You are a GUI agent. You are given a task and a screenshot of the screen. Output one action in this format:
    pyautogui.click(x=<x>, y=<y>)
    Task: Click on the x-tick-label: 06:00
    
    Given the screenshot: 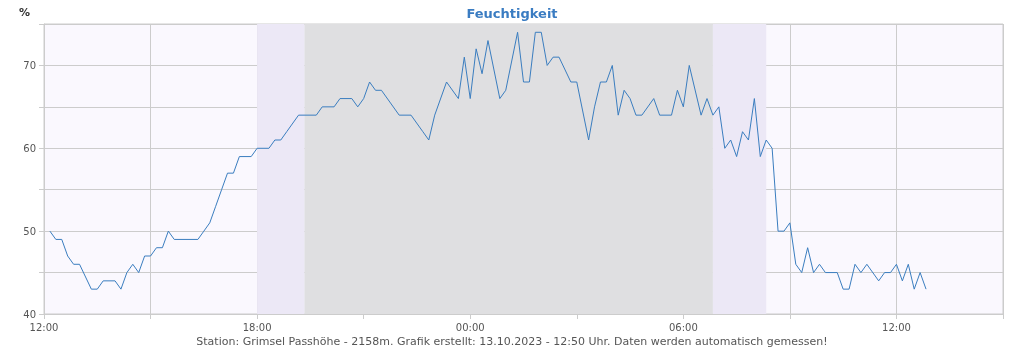 What is the action you would take?
    pyautogui.click(x=683, y=327)
    